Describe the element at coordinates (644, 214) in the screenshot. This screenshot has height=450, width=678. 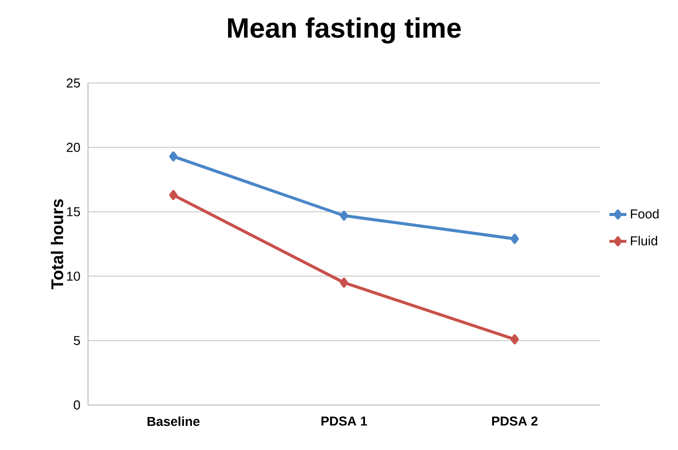
I see `legend-label: Food` at that location.